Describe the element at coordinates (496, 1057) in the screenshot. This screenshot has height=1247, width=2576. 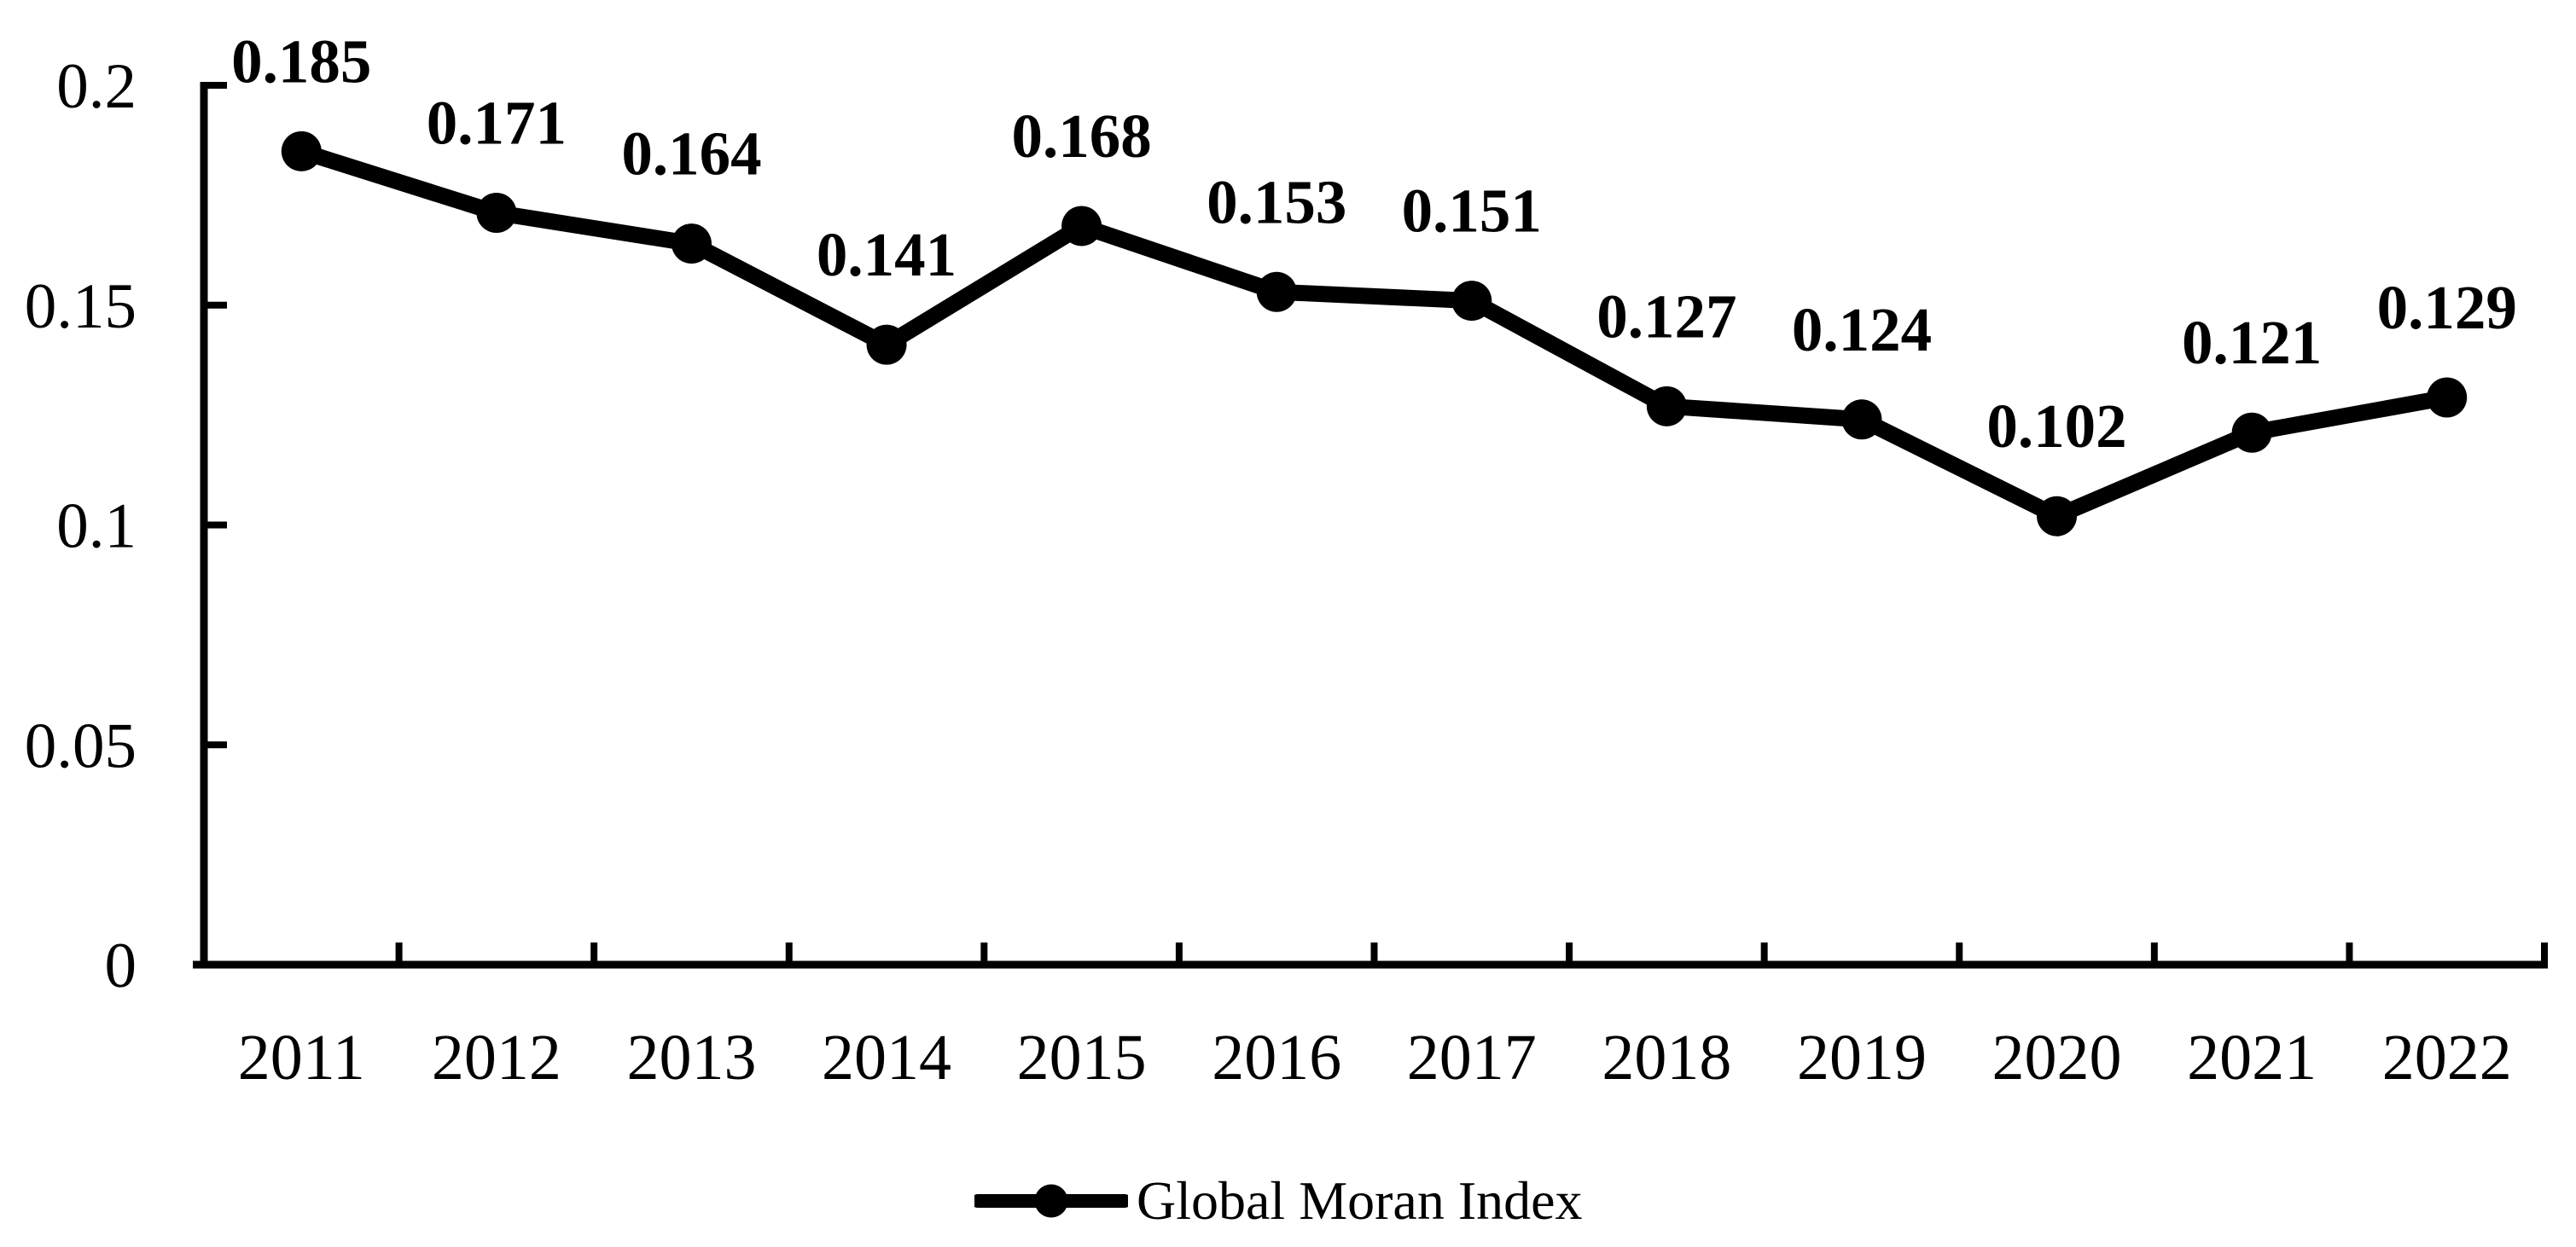
I see `x-tick-label: 2012` at that location.